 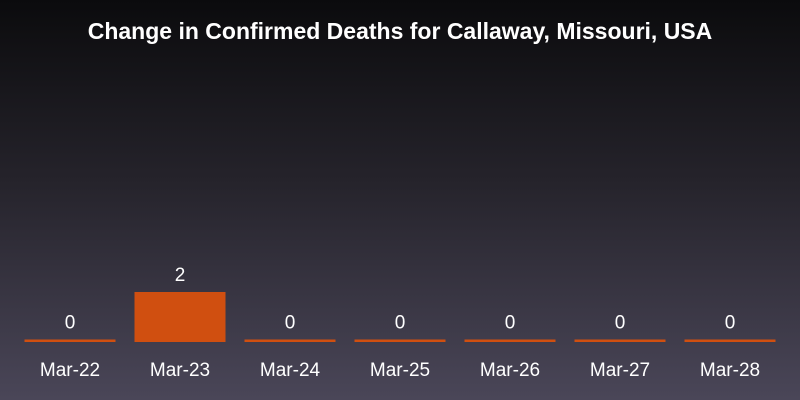 What do you see at coordinates (400, 370) in the screenshot?
I see `x-tick-label-mar-25: Mar-25` at bounding box center [400, 370].